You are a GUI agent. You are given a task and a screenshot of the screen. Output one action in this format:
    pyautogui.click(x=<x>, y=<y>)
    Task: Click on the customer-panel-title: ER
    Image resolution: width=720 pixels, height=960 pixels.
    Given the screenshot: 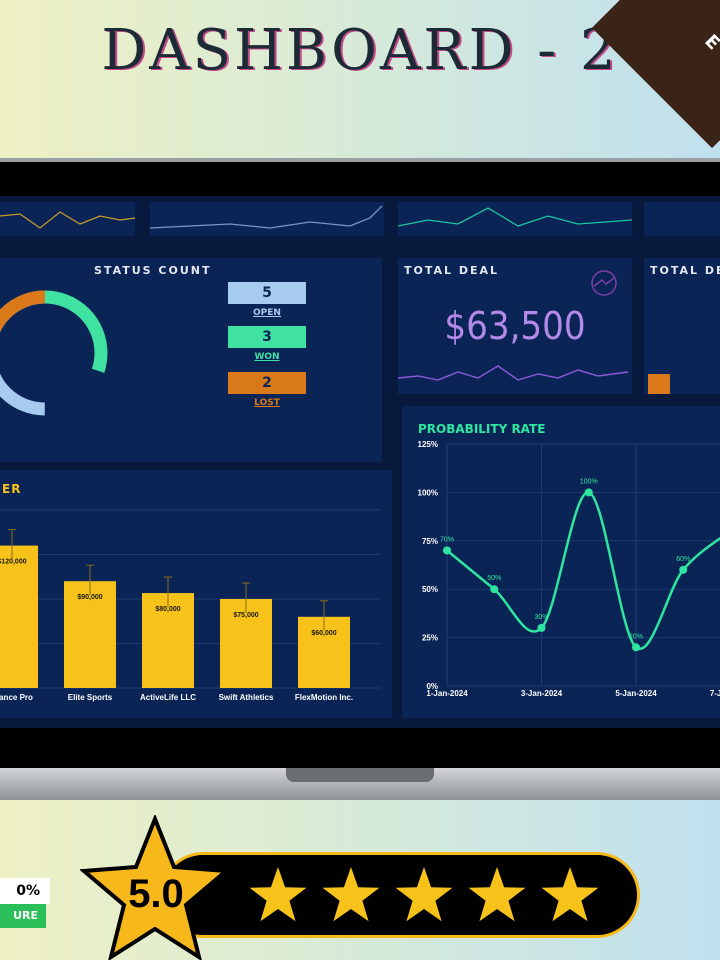 What is the action you would take?
    pyautogui.click(x=12, y=489)
    